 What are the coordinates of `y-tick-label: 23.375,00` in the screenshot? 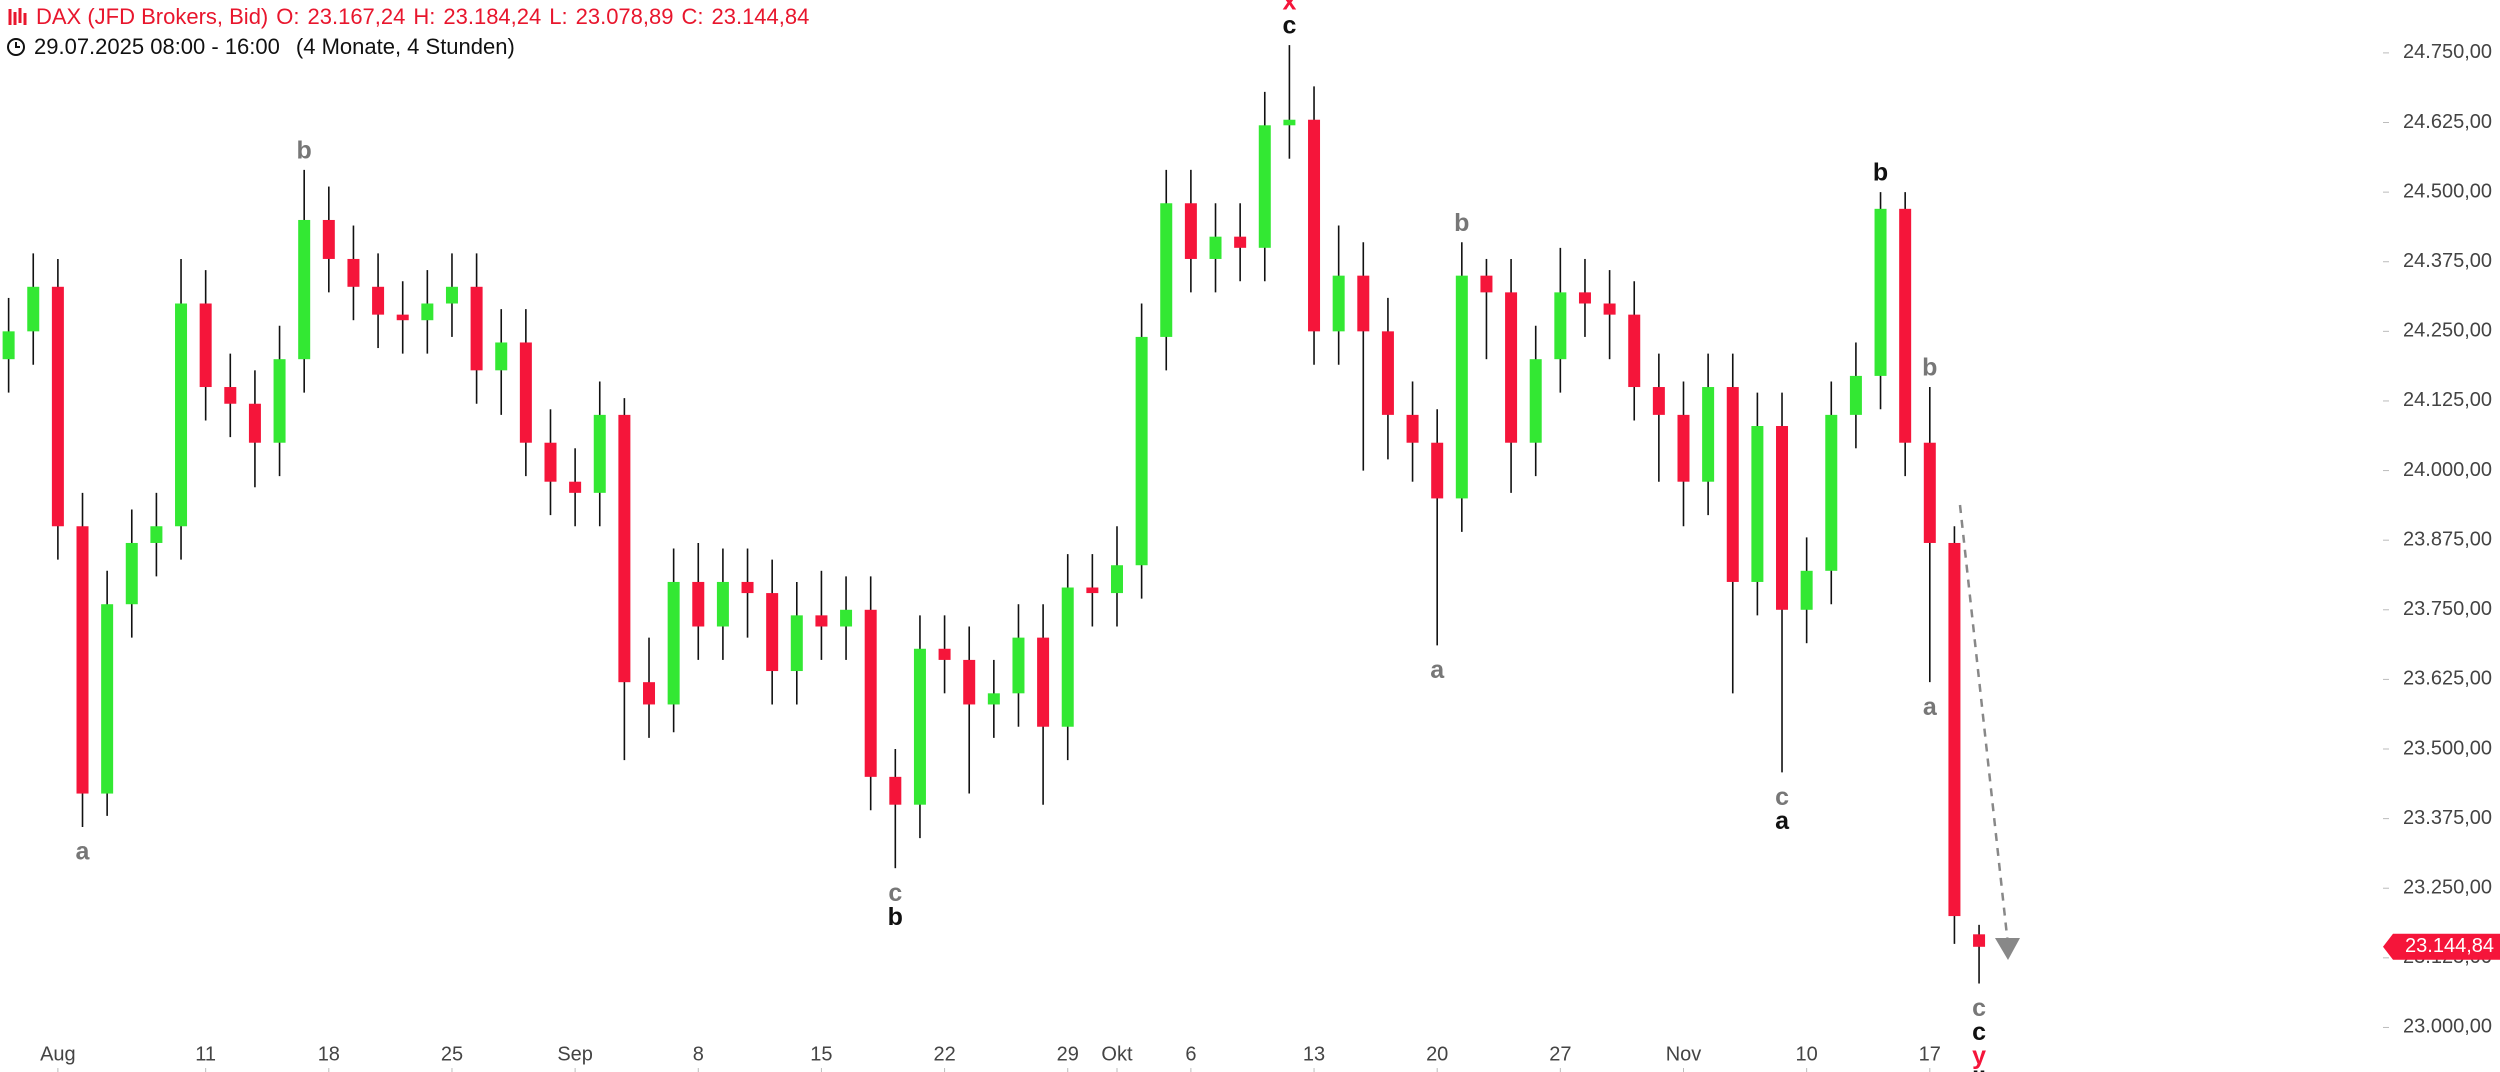 It's located at (2447, 818).